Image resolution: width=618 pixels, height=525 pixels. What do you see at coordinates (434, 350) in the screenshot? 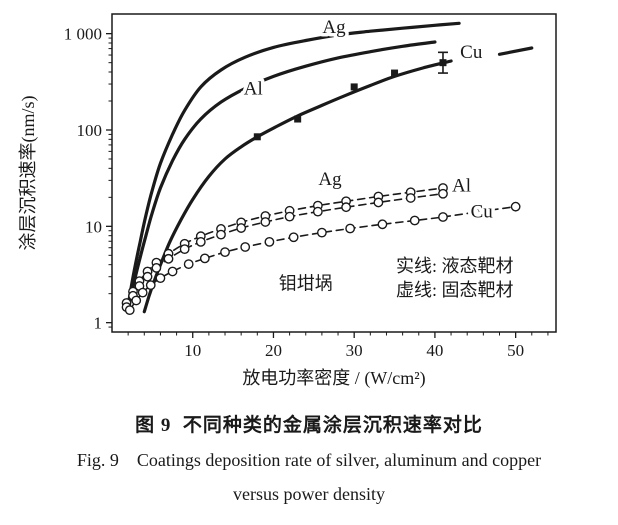
I see `x-tick-label: 40` at bounding box center [434, 350].